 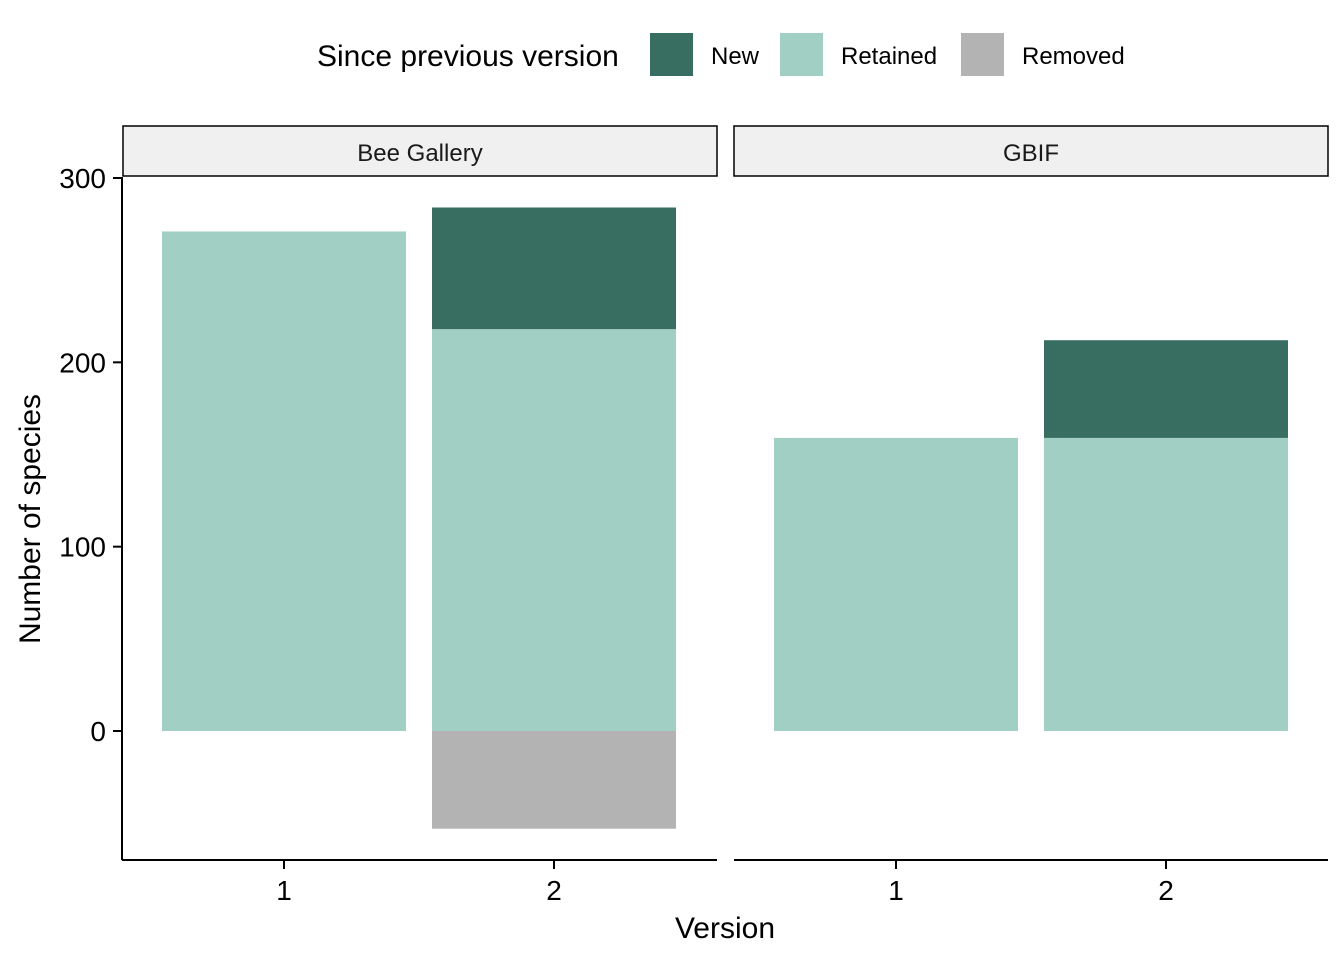 I want to click on y-tick-label: 300, so click(x=82, y=178).